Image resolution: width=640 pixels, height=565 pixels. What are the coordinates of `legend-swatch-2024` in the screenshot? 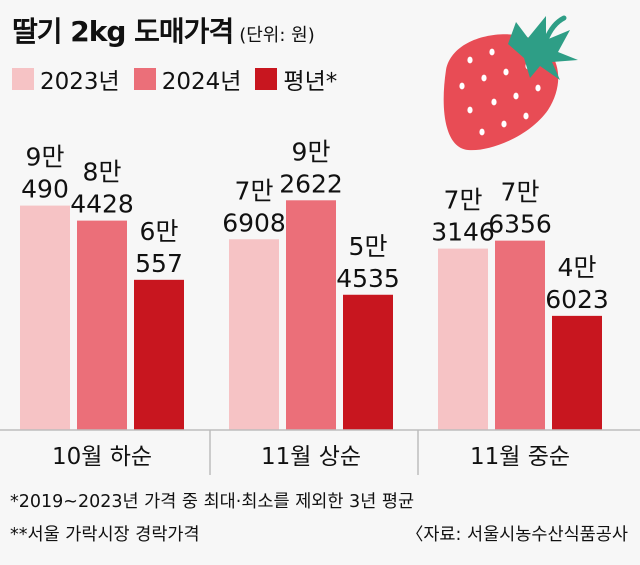 It's located at (144, 79).